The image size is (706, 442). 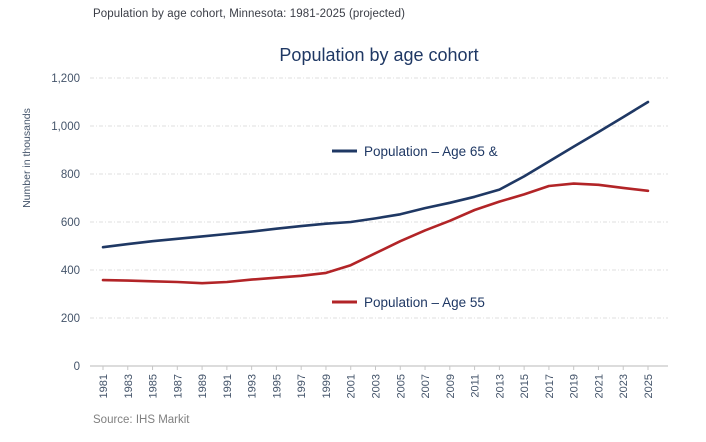 What do you see at coordinates (65, 127) in the screenshot?
I see `y-tick-label: 1,000` at bounding box center [65, 127].